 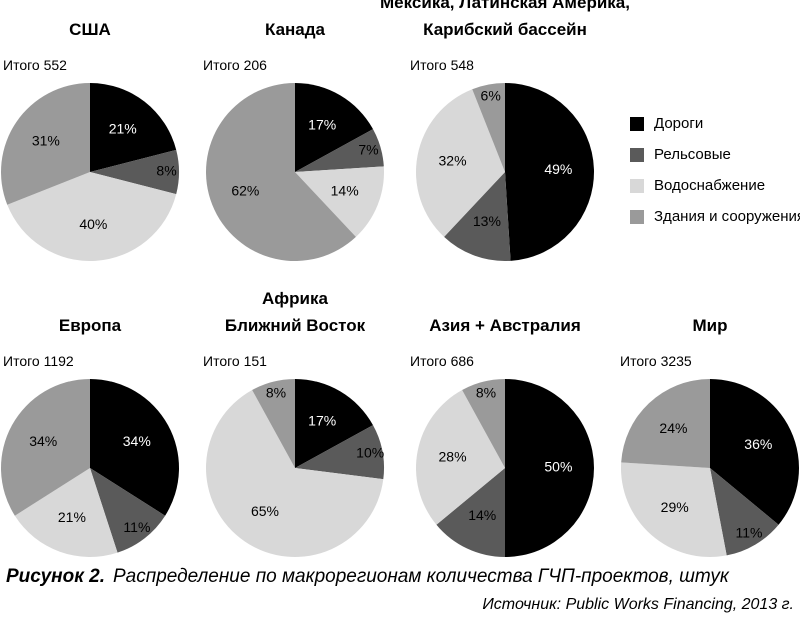 What do you see at coordinates (505, 6) in the screenshot?
I see `chart-title: Мексика, Латинская Америка,` at bounding box center [505, 6].